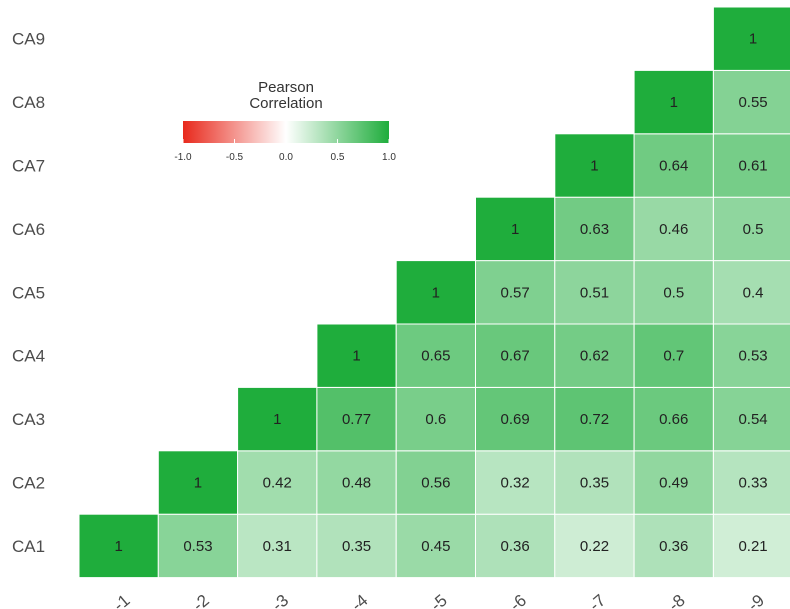 Image resolution: width=790 pixels, height=609 pixels. Describe the element at coordinates (280, 600) in the screenshot. I see `x-tick-label: -3` at that location.